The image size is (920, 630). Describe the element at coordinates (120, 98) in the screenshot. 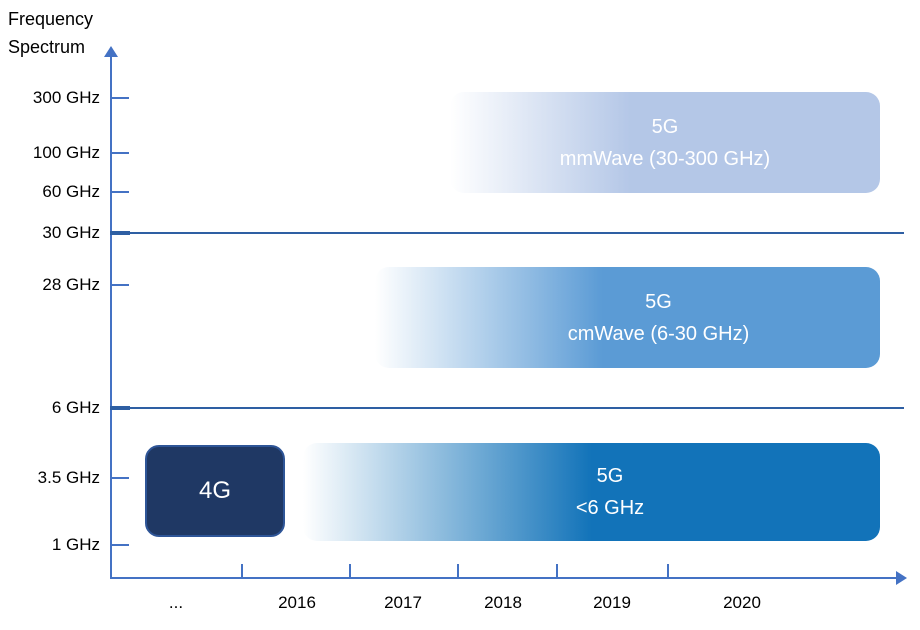

I see `y-tick-mark-300-ghz` at that location.